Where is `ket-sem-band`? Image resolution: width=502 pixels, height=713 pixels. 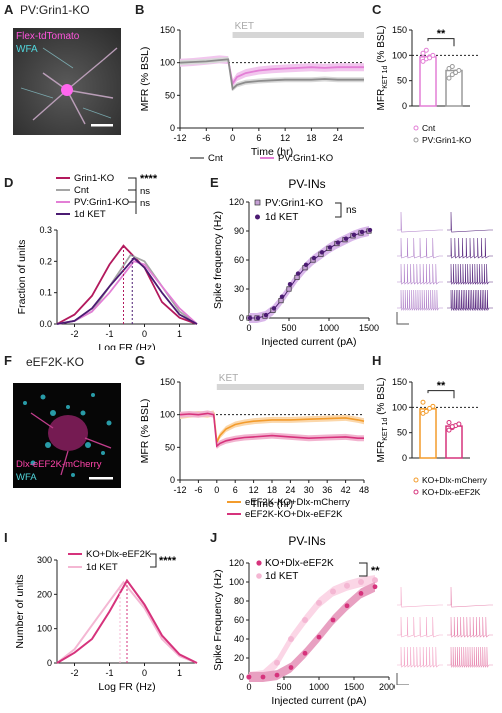 ket-sem-band is located at coordinates (312, 628).